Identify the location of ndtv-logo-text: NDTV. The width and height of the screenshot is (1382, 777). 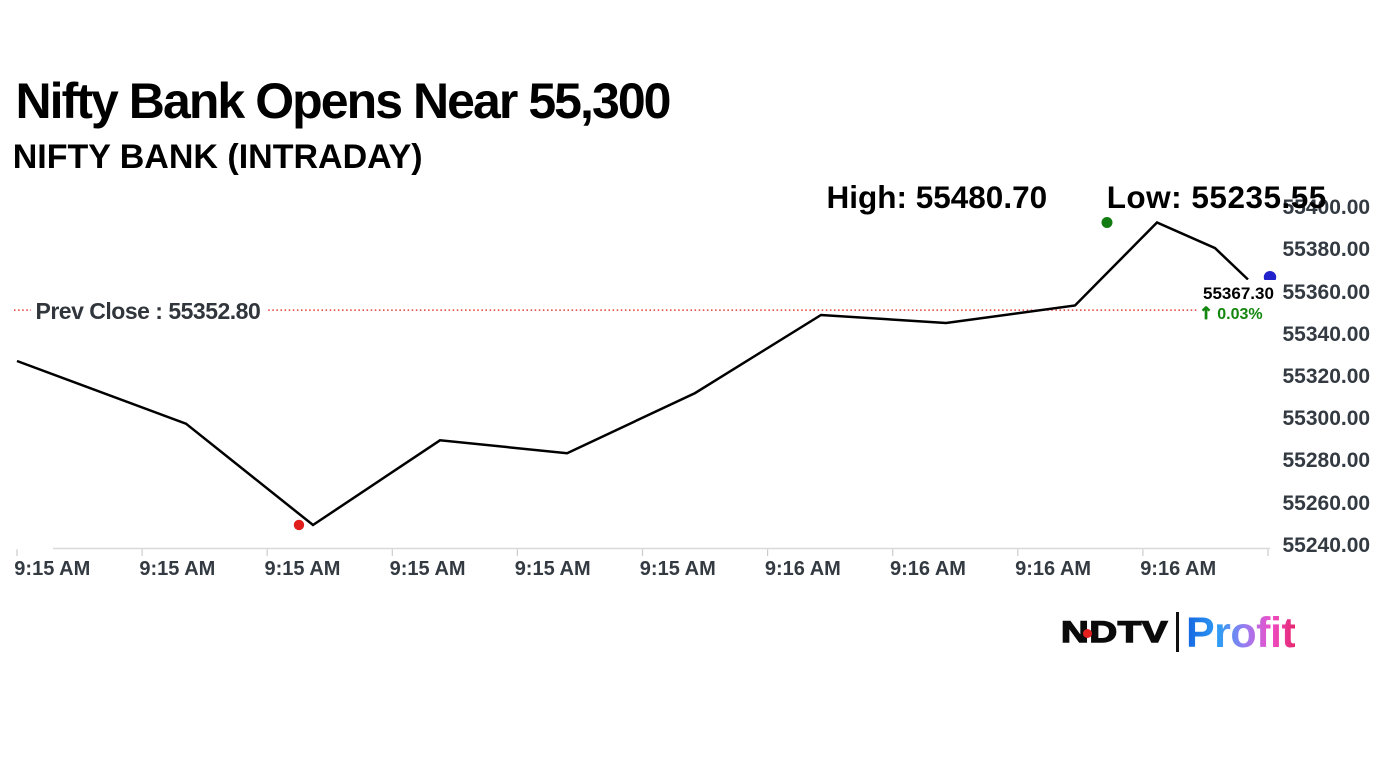
(1114, 632).